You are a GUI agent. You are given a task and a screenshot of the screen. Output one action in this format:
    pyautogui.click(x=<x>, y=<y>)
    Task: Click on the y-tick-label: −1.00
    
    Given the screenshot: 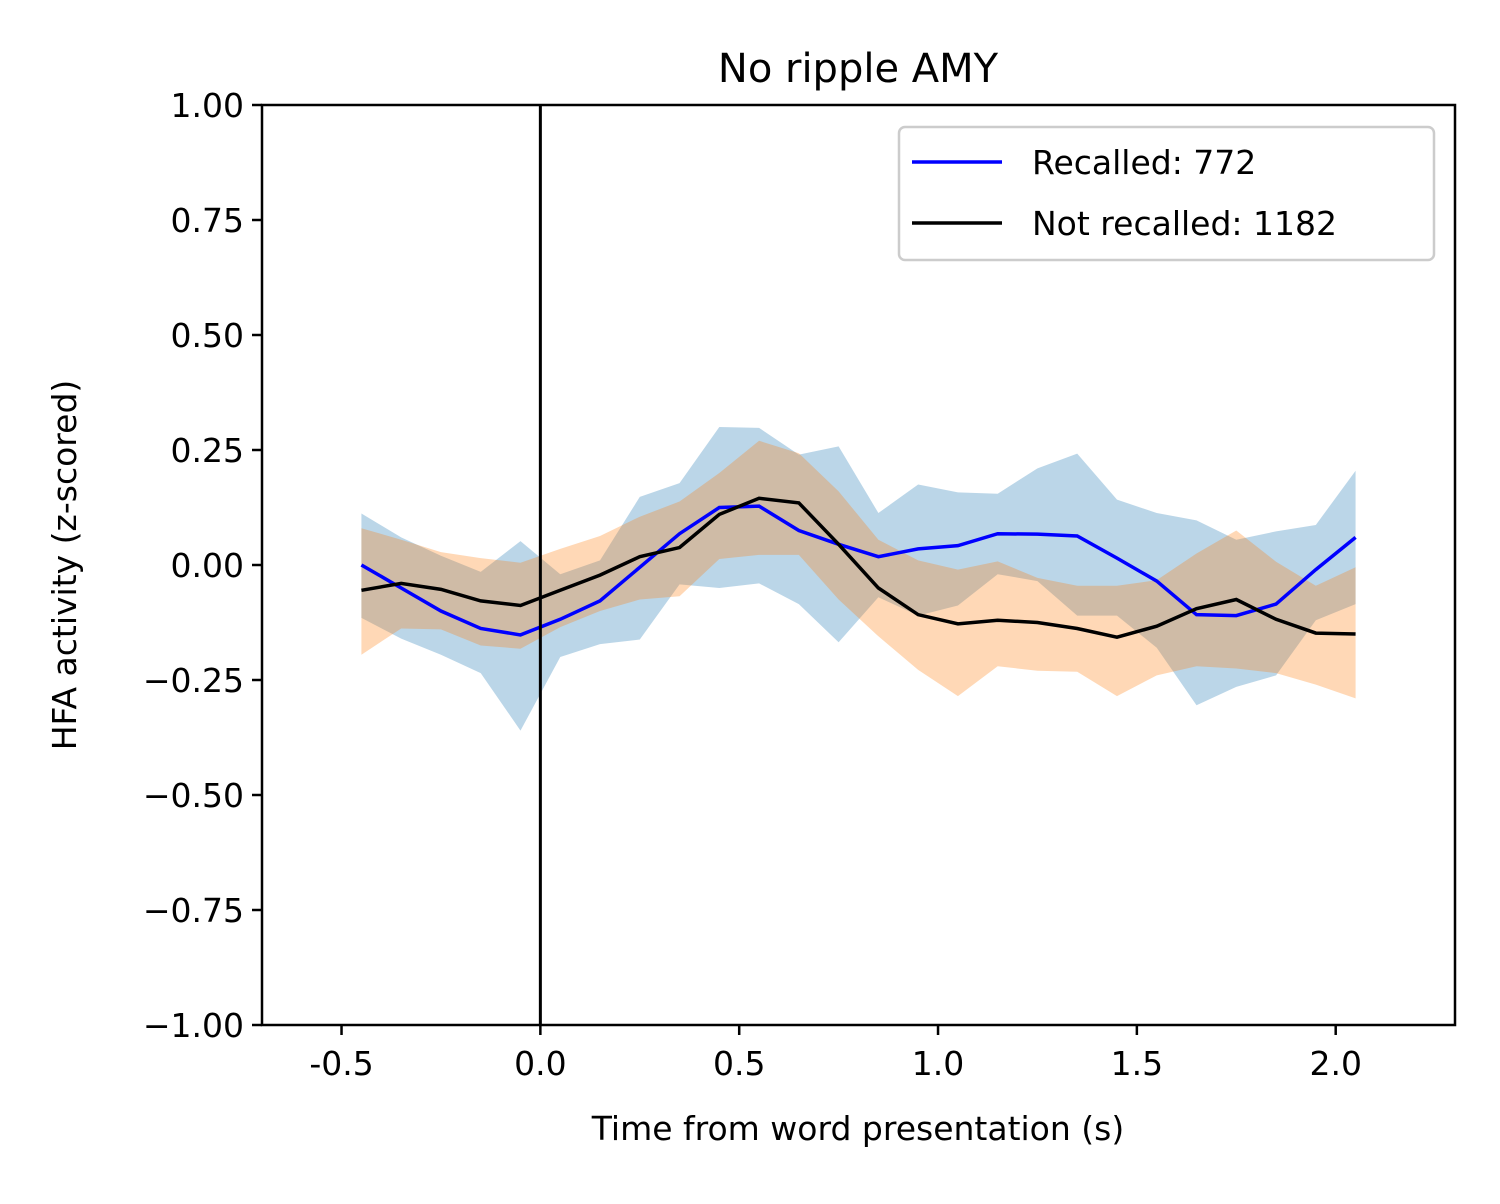 What is the action you would take?
    pyautogui.click(x=193, y=1025)
    